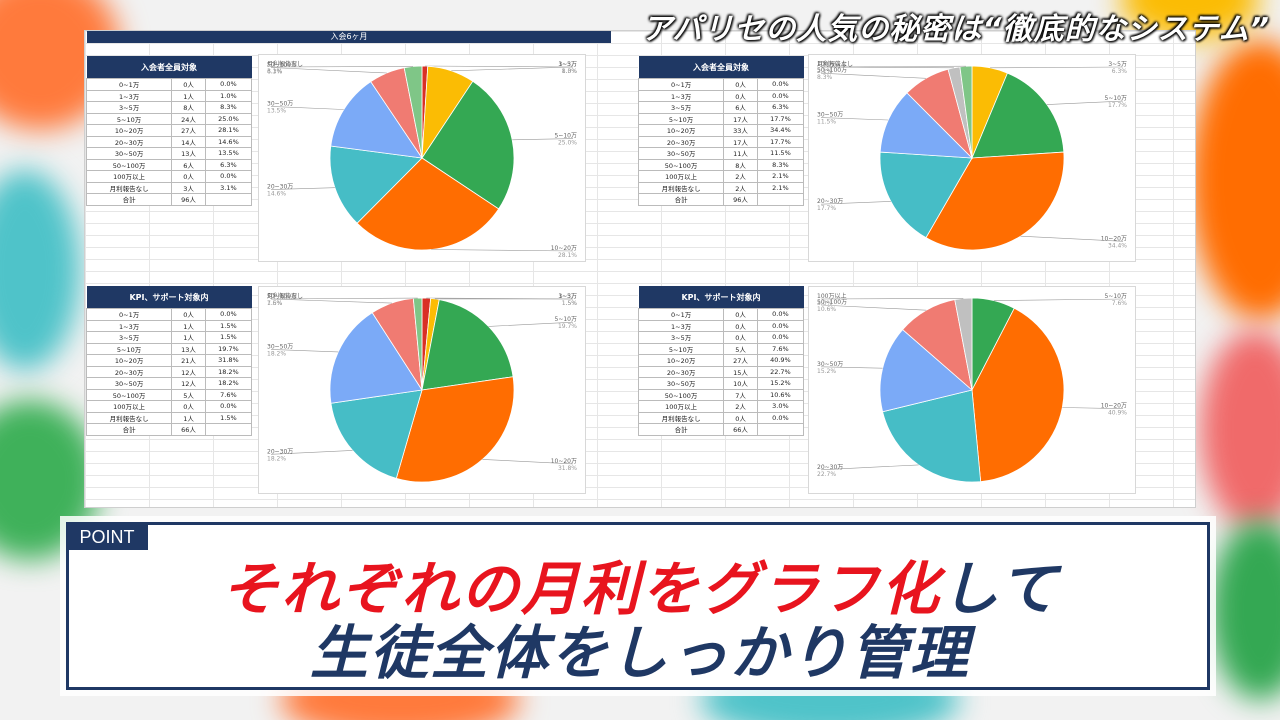 The width and height of the screenshot is (1280, 720). Describe the element at coordinates (740, 371) in the screenshot. I see `table-cell: 15人` at that location.